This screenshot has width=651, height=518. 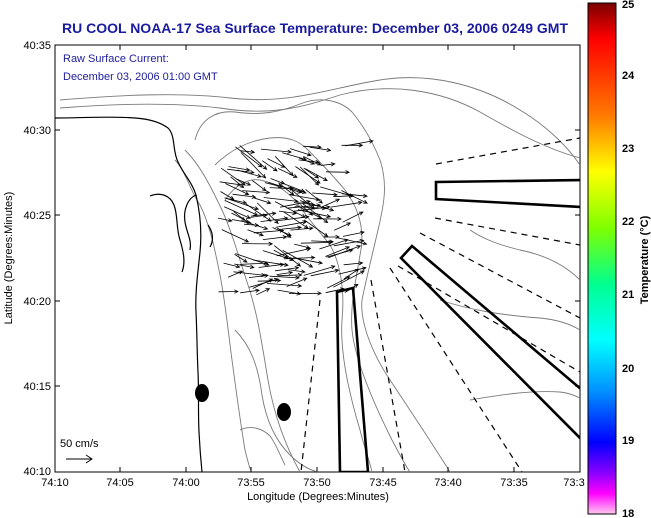 What do you see at coordinates (317, 483) in the screenshot?
I see `x-tick-label: 73:50` at bounding box center [317, 483].